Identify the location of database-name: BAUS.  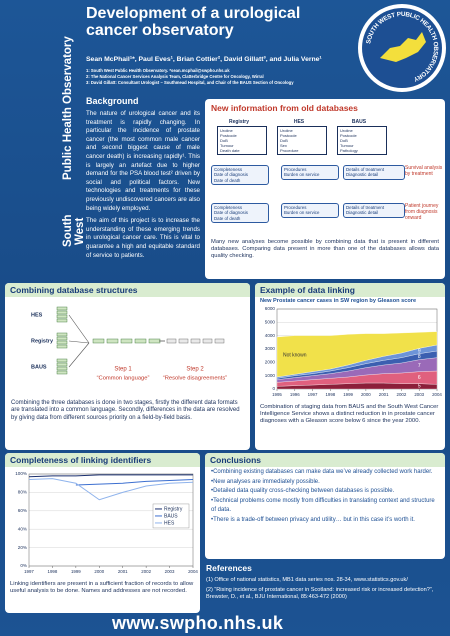
(359, 122).